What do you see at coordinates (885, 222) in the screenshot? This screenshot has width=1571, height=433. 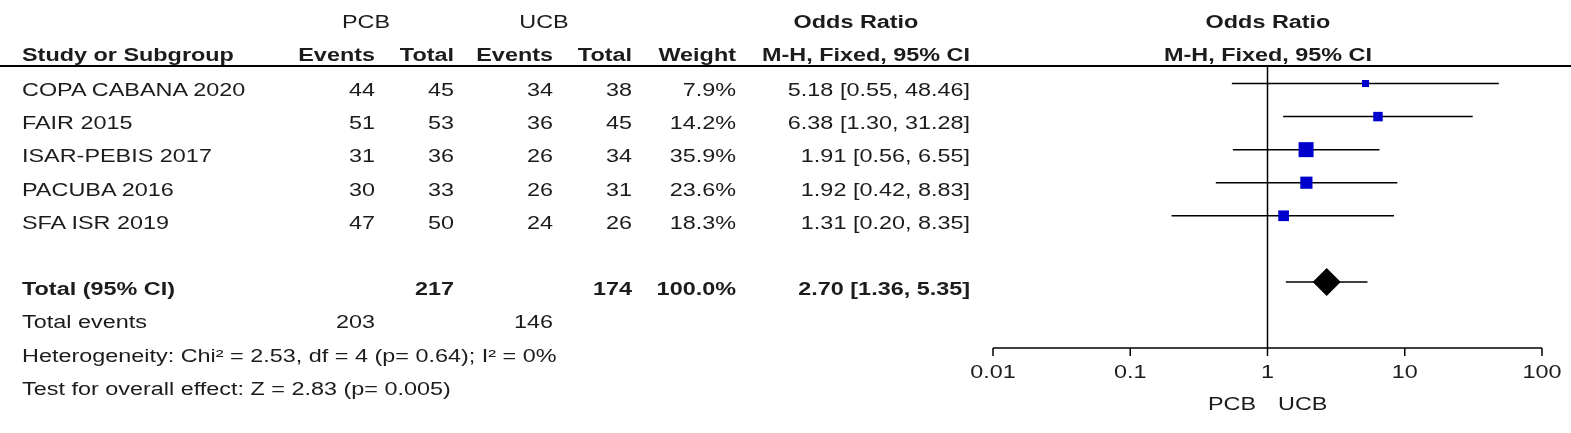 I see `data-label: 1.31 [0.20, 8.35]` at bounding box center [885, 222].